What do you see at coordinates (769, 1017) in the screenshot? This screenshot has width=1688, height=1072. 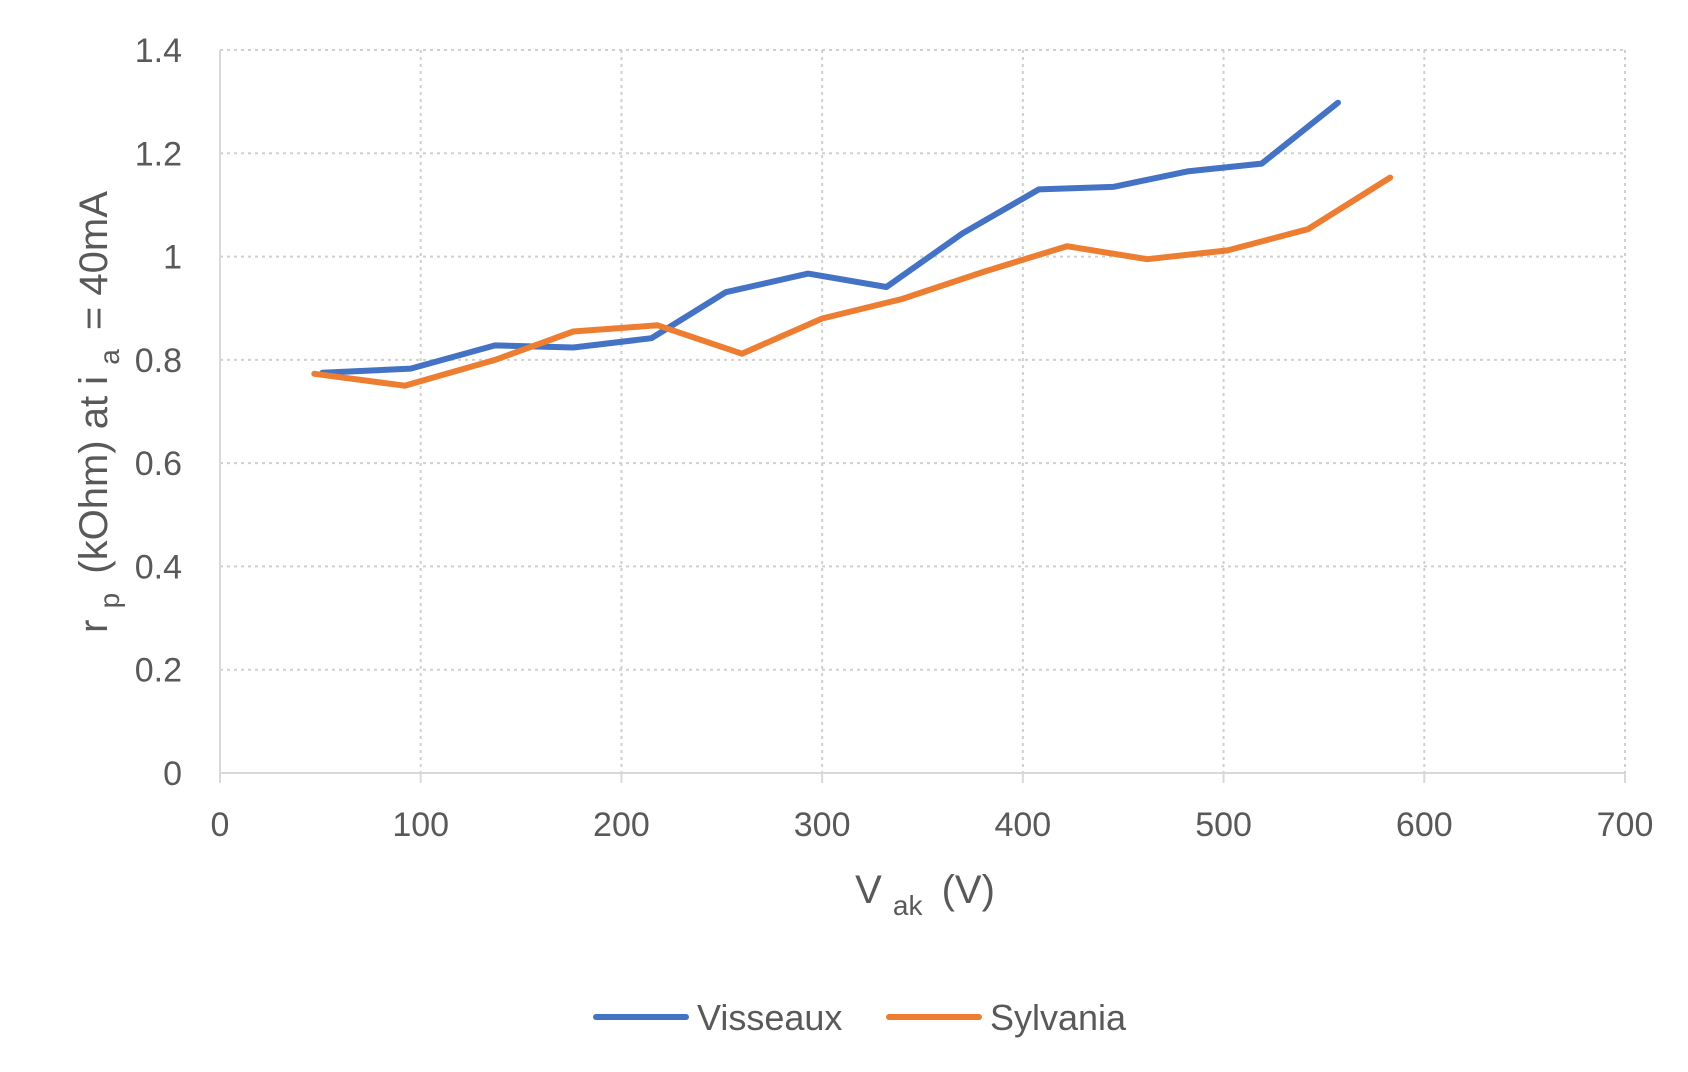 I see `legend-label-visseaux: Visseaux` at bounding box center [769, 1017].